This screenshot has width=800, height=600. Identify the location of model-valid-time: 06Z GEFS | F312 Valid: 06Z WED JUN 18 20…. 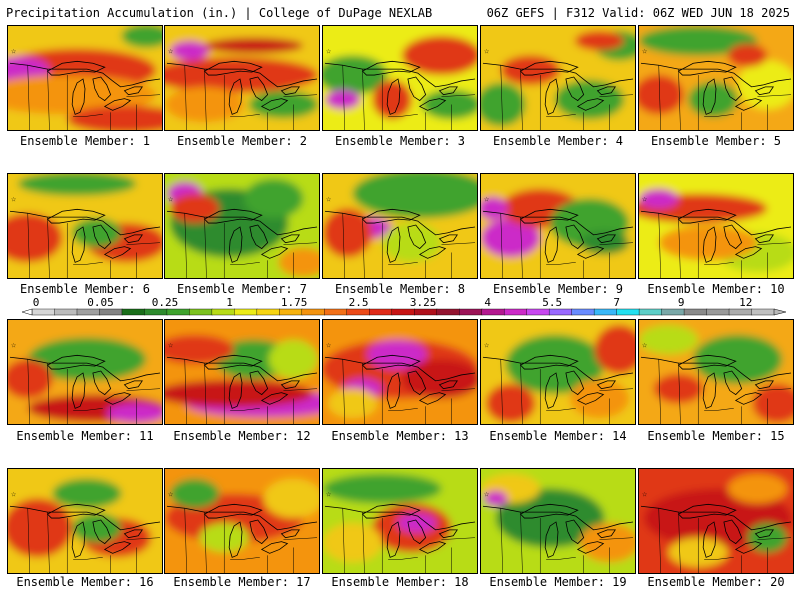
(638, 13).